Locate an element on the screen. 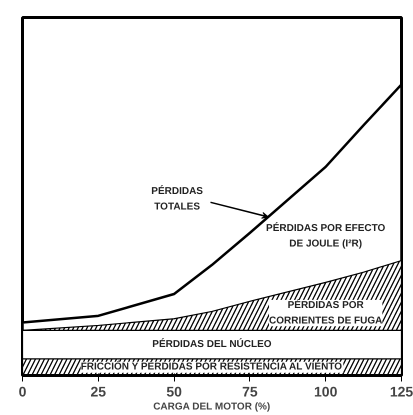  x-tick-label: 100 is located at coordinates (326, 392).